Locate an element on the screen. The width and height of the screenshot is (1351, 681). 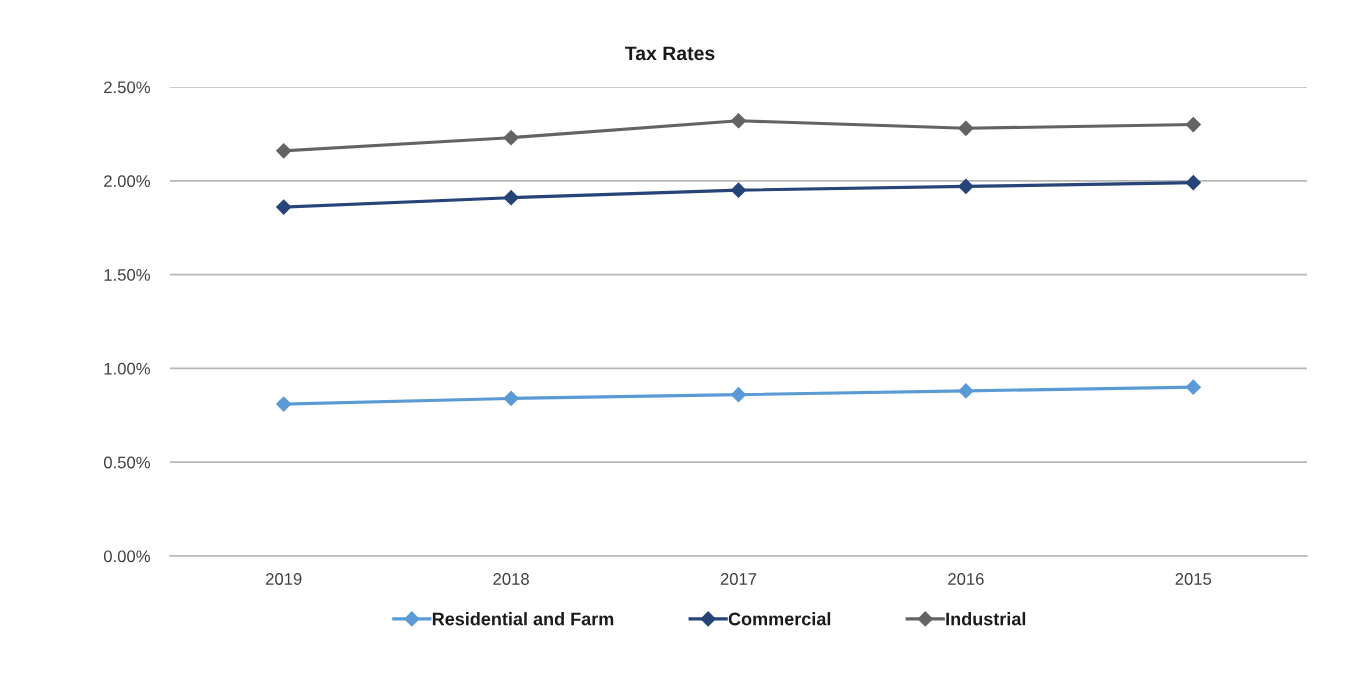
chart-title: Tax Rates is located at coordinates (670, 53).